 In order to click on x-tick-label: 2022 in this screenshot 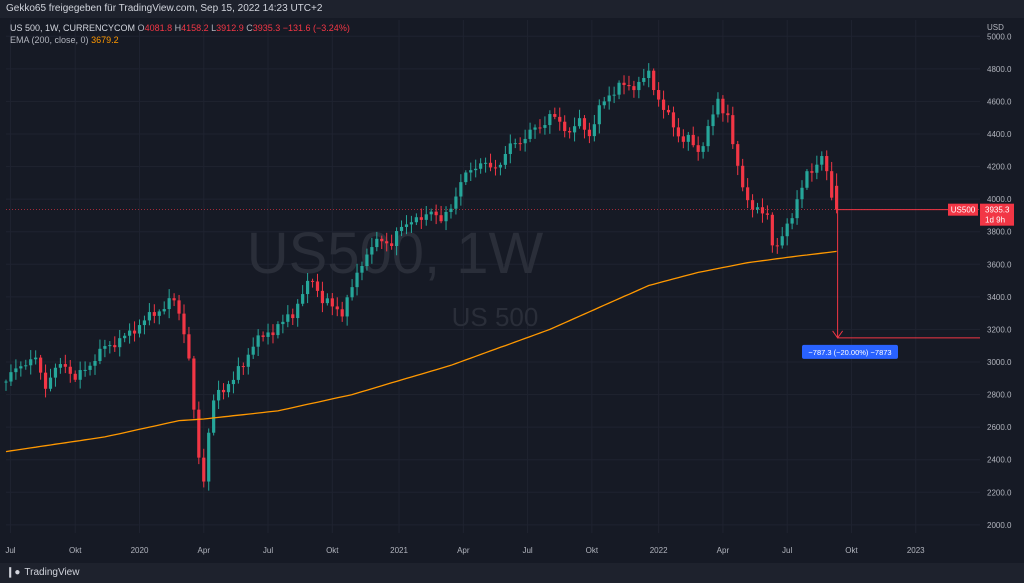, I will do `click(659, 550)`.